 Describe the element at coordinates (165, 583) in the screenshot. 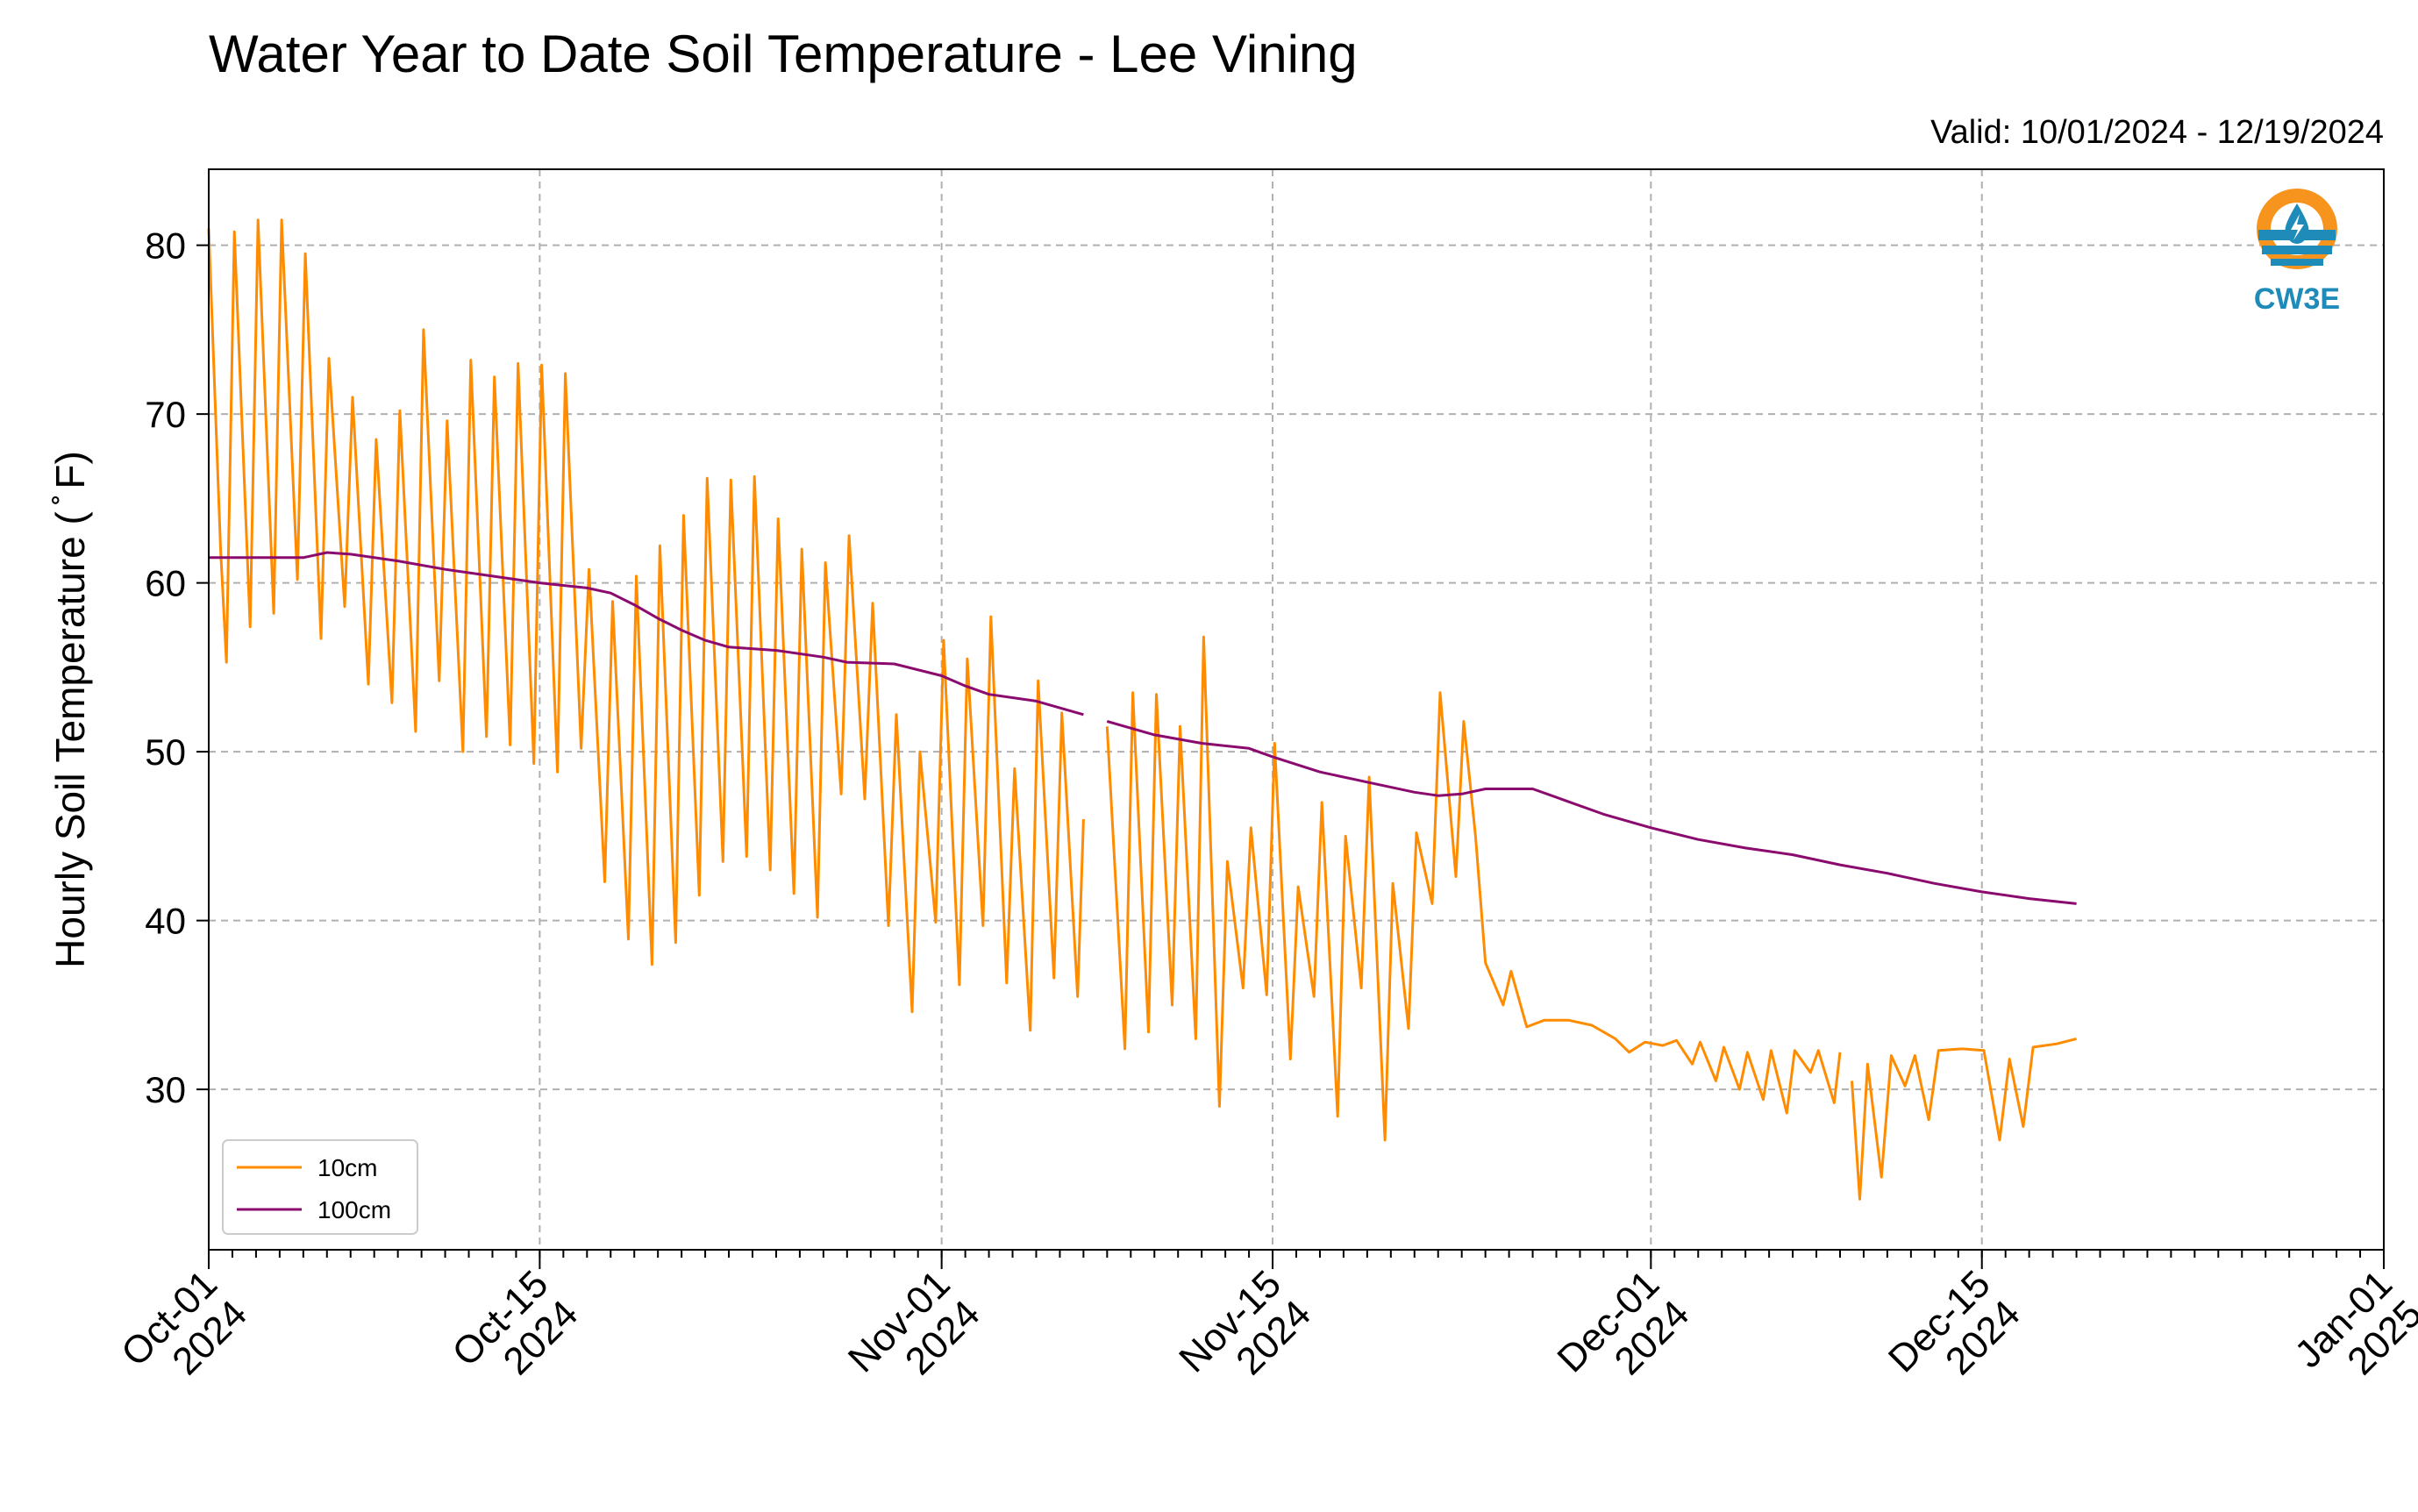

I see `y-tick-label: 60` at that location.